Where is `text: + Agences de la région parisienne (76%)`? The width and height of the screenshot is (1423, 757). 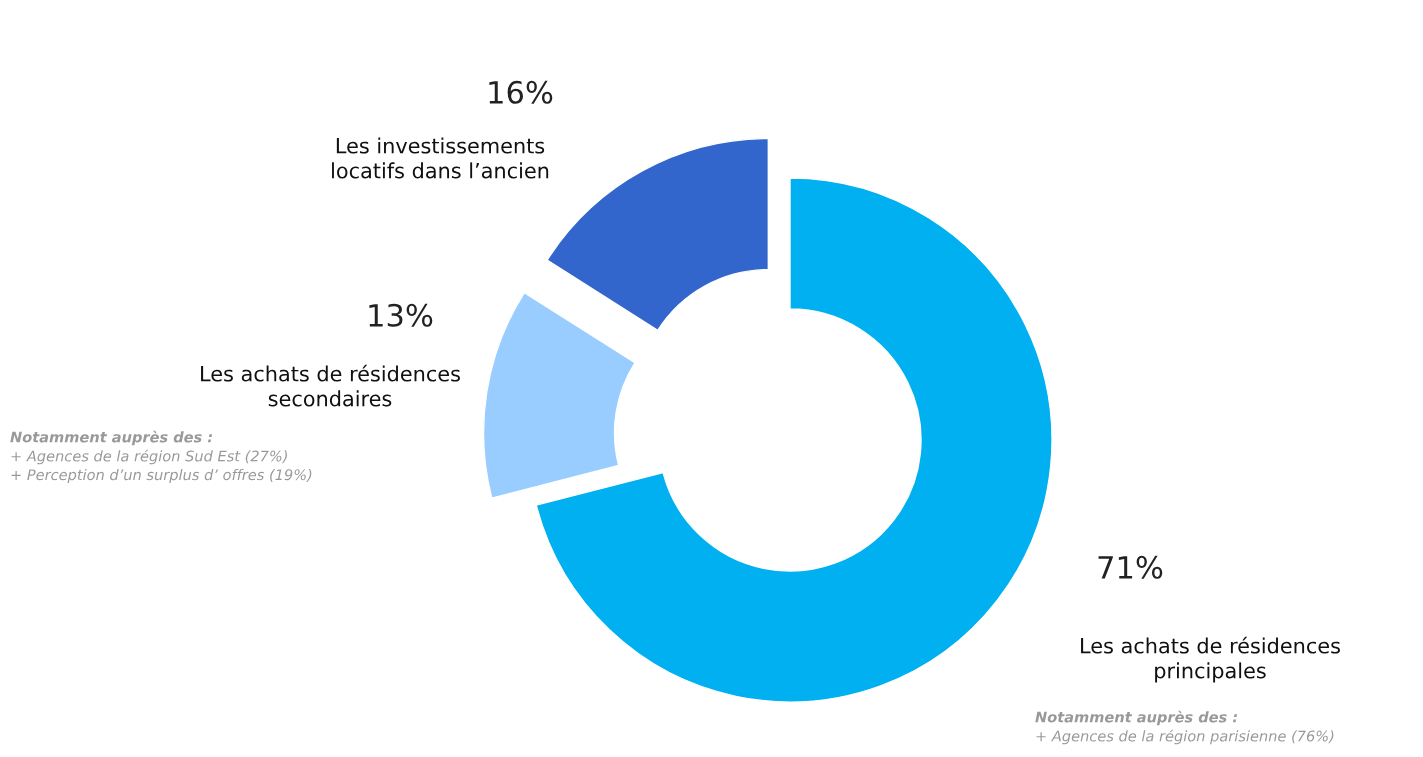
text: + Agences de la région parisienne (76%) is located at coordinates (1185, 737).